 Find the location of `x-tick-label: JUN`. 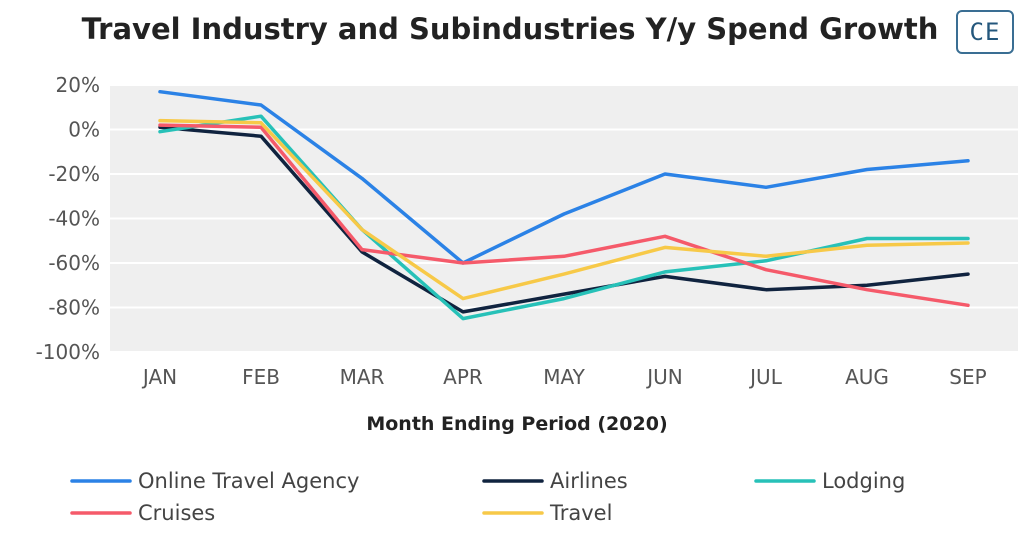

x-tick-label: JUN is located at coordinates (664, 377).